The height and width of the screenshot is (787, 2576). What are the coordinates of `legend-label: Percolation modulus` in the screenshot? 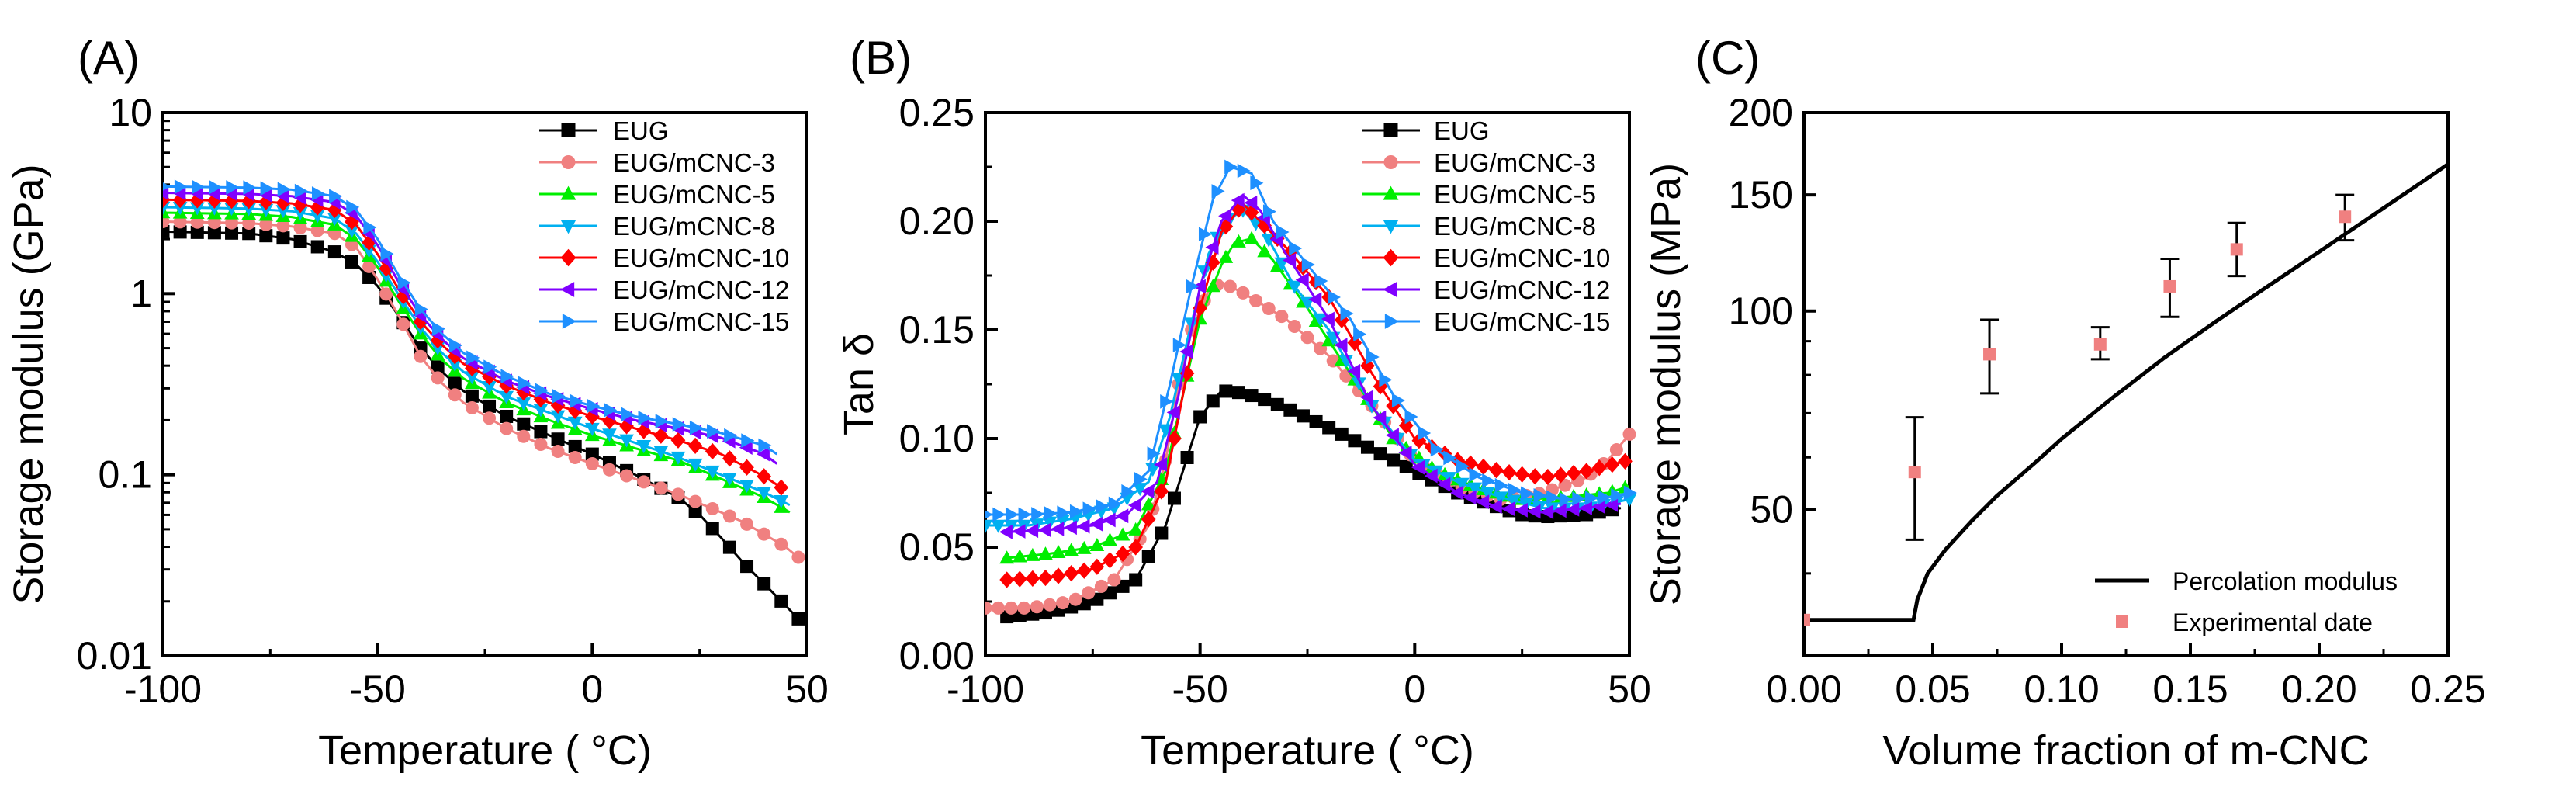 It's located at (2285, 581).